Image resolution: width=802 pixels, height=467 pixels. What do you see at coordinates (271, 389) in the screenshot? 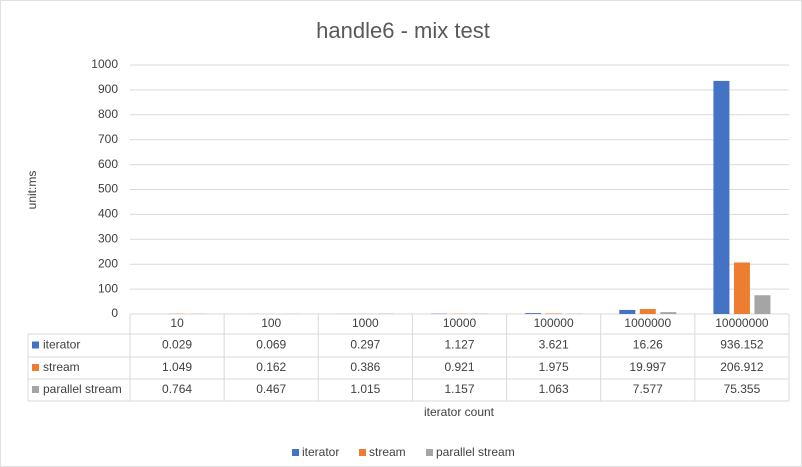
I see `table-cell: 0.467` at bounding box center [271, 389].